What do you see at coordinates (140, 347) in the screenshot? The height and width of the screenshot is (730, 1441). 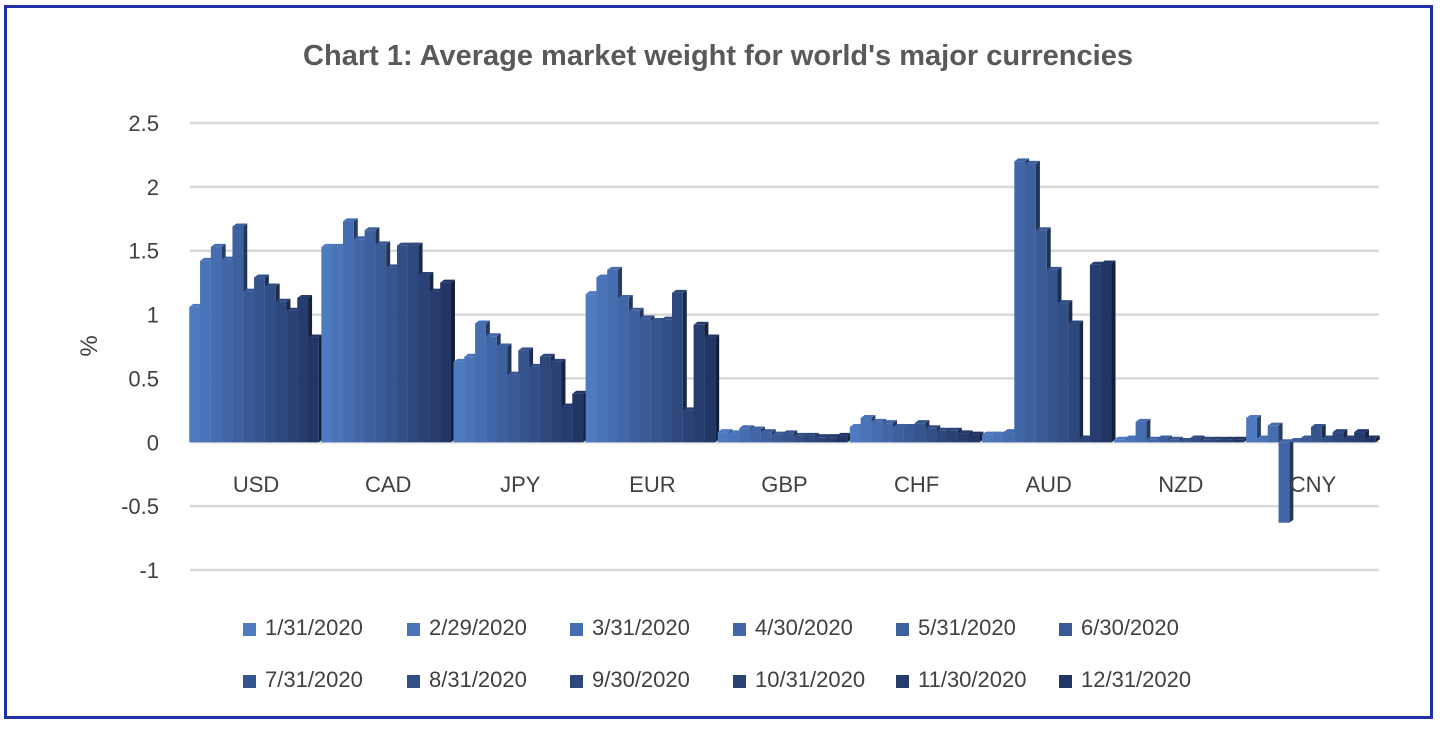 I see `y-axis-ticks: 2.5 2 1.5 1 0.5 0 -0.5 -1` at bounding box center [140, 347].